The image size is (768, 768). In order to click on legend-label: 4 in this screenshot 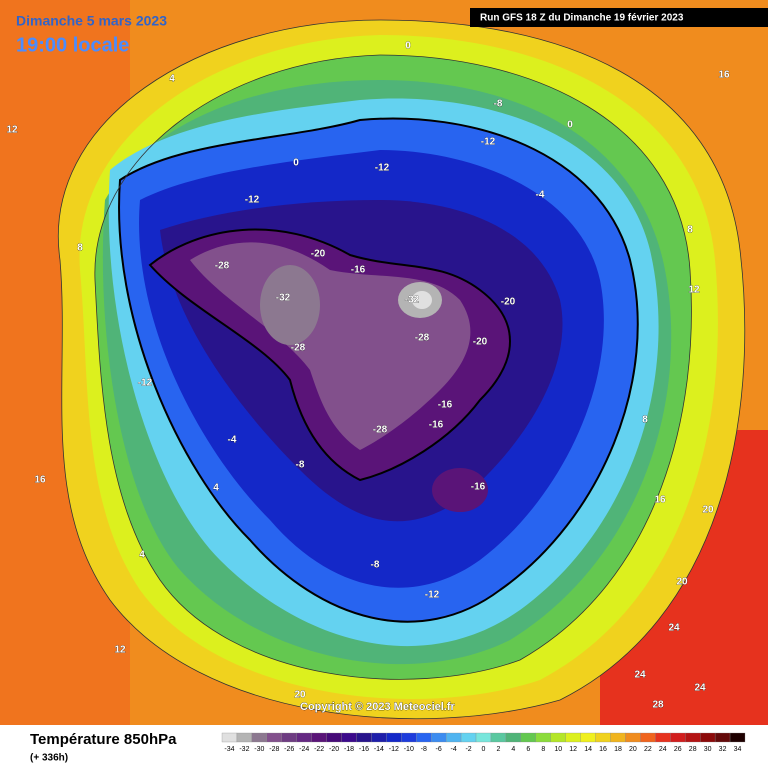, I will do `click(513, 749)`.